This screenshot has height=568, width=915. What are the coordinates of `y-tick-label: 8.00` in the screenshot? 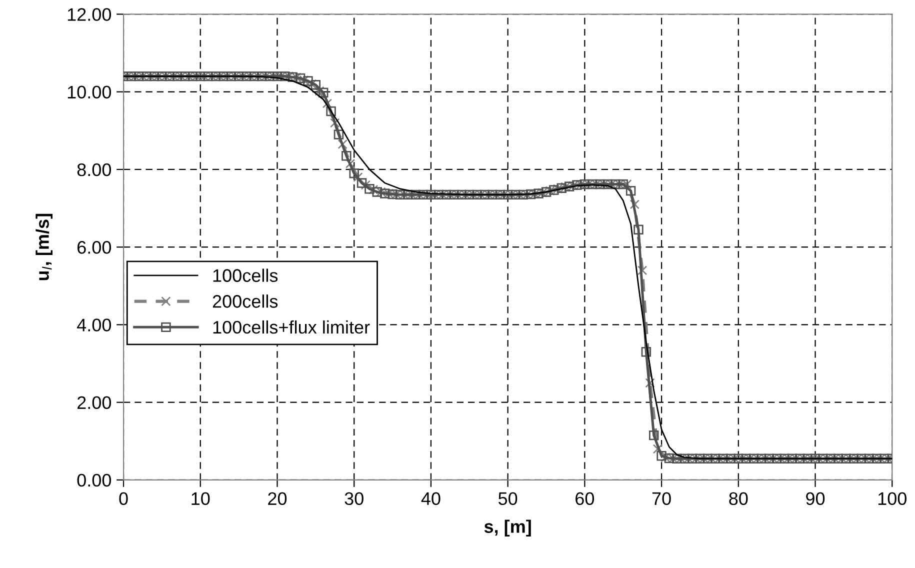 It's located at (94, 169).